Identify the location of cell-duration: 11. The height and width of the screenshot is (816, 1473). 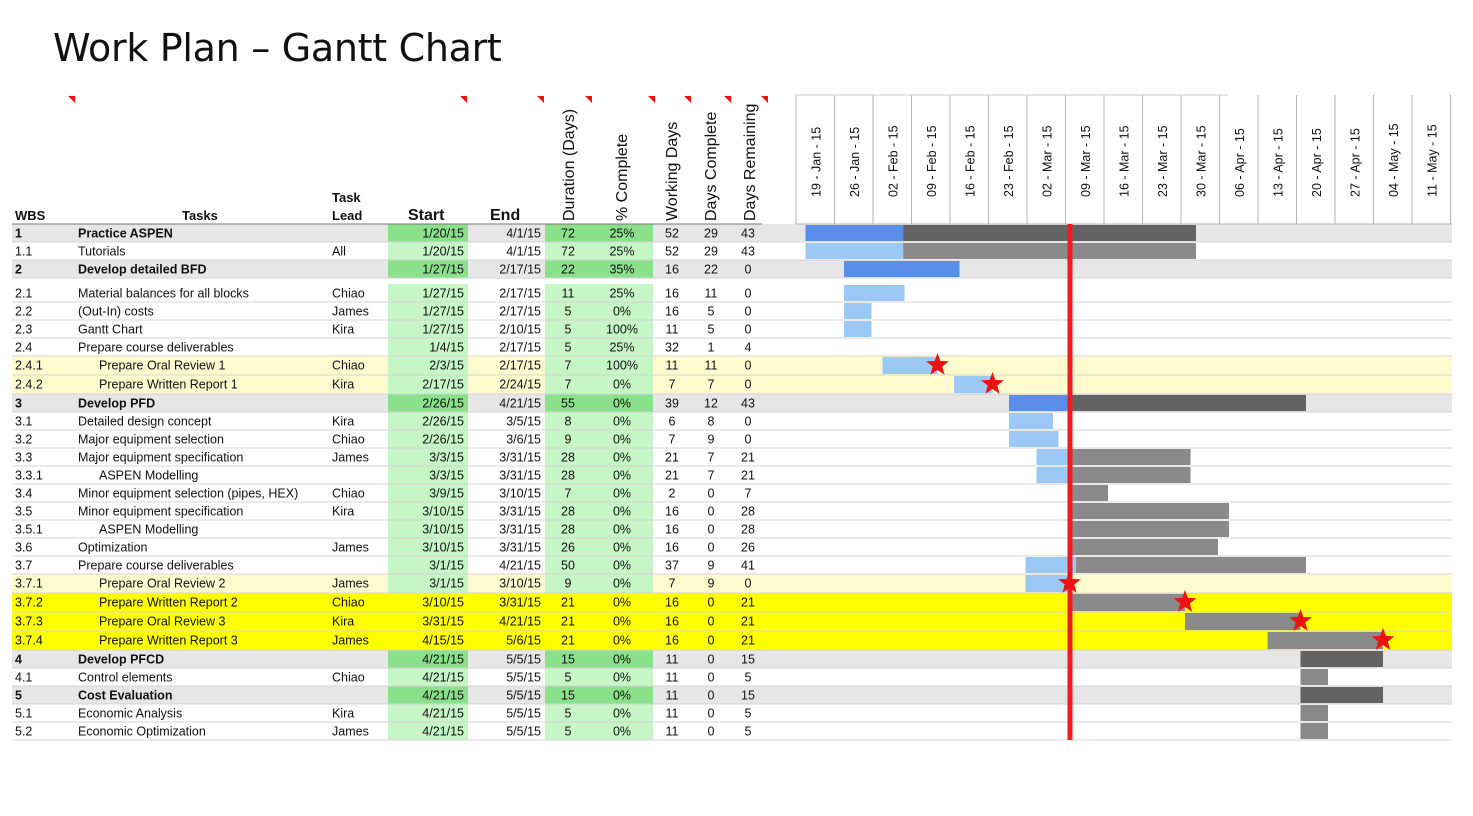
(568, 294).